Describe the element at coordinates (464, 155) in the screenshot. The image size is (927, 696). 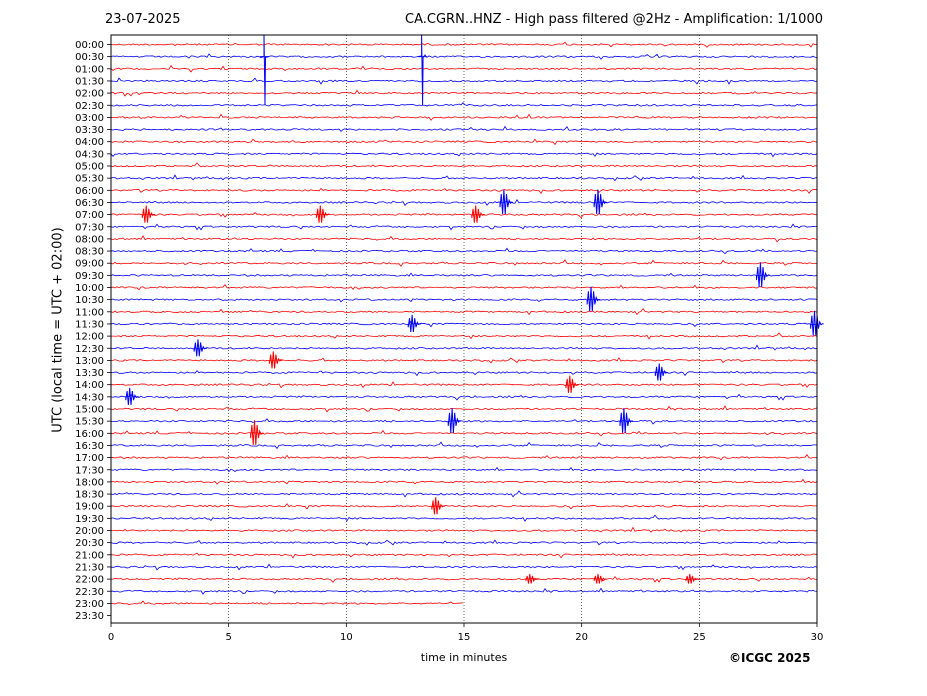
I see `trace-row-04:30` at that location.